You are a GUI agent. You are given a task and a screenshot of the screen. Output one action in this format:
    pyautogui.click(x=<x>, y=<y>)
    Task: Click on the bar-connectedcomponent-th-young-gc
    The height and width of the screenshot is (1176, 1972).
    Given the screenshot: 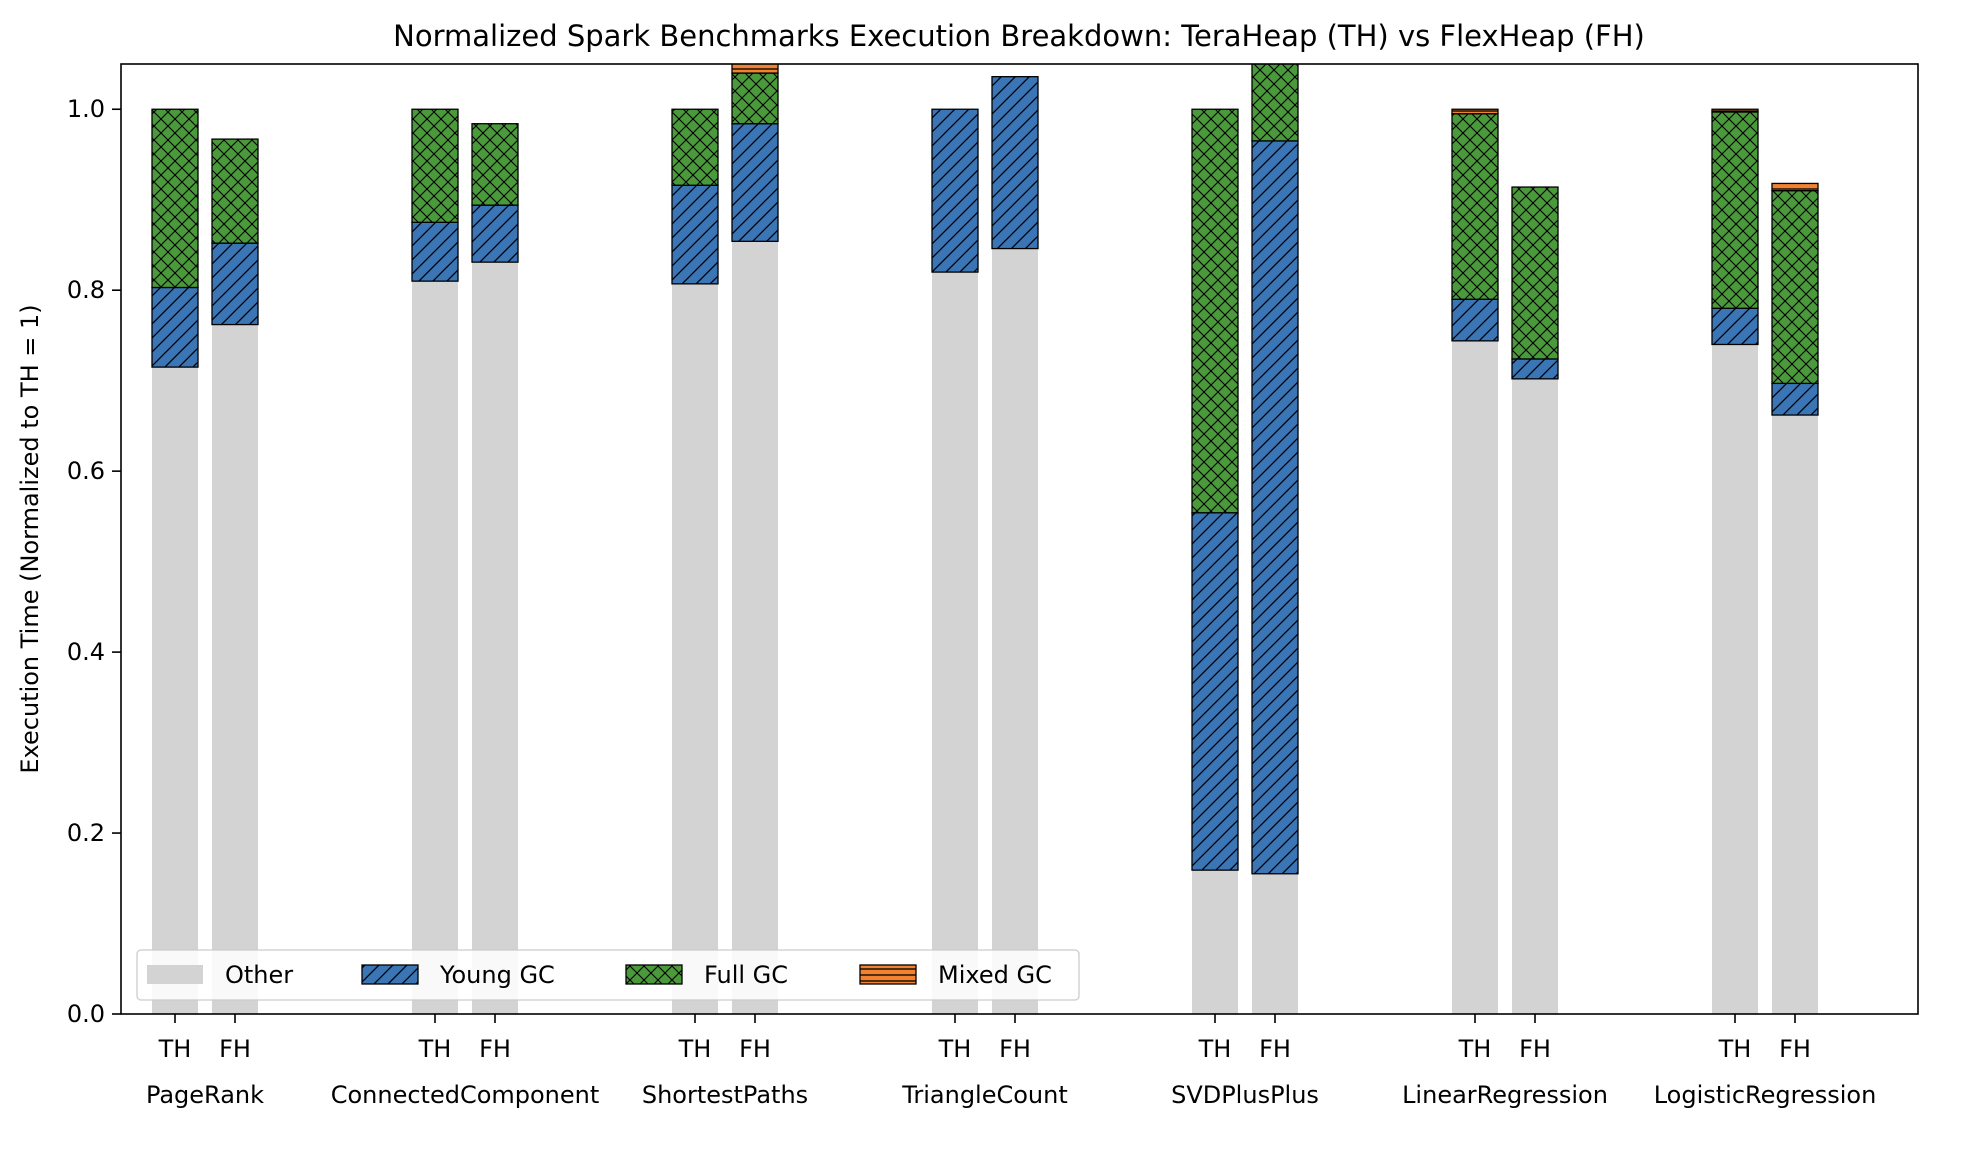 What is the action you would take?
    pyautogui.click(x=435, y=251)
    